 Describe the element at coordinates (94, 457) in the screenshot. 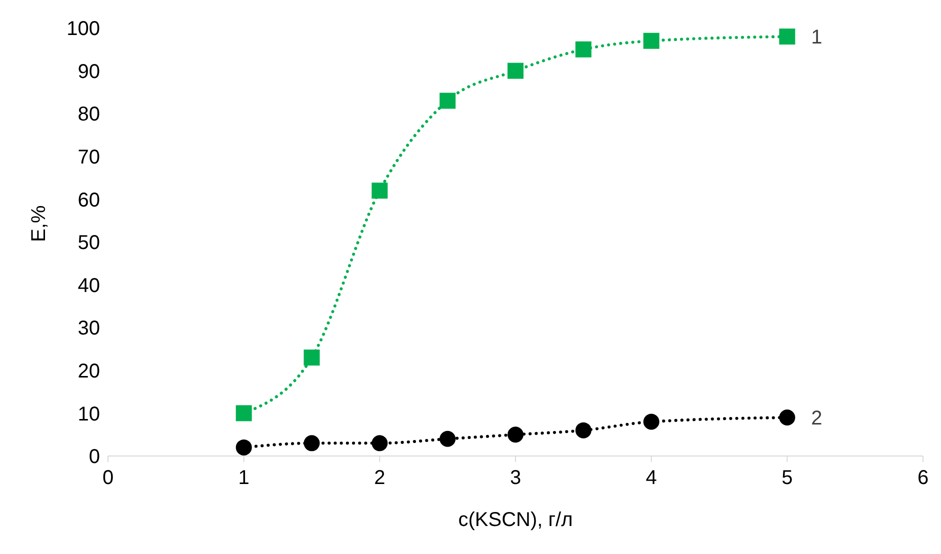

I see `y-tick-label: 0` at that location.